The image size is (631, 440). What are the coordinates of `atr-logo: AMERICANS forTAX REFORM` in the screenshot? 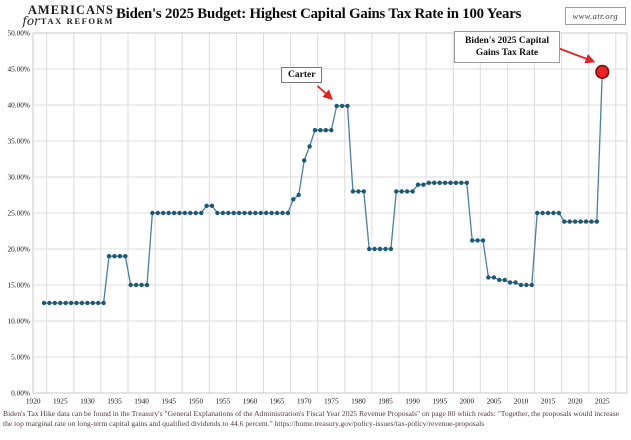 It's located at (62, 16).